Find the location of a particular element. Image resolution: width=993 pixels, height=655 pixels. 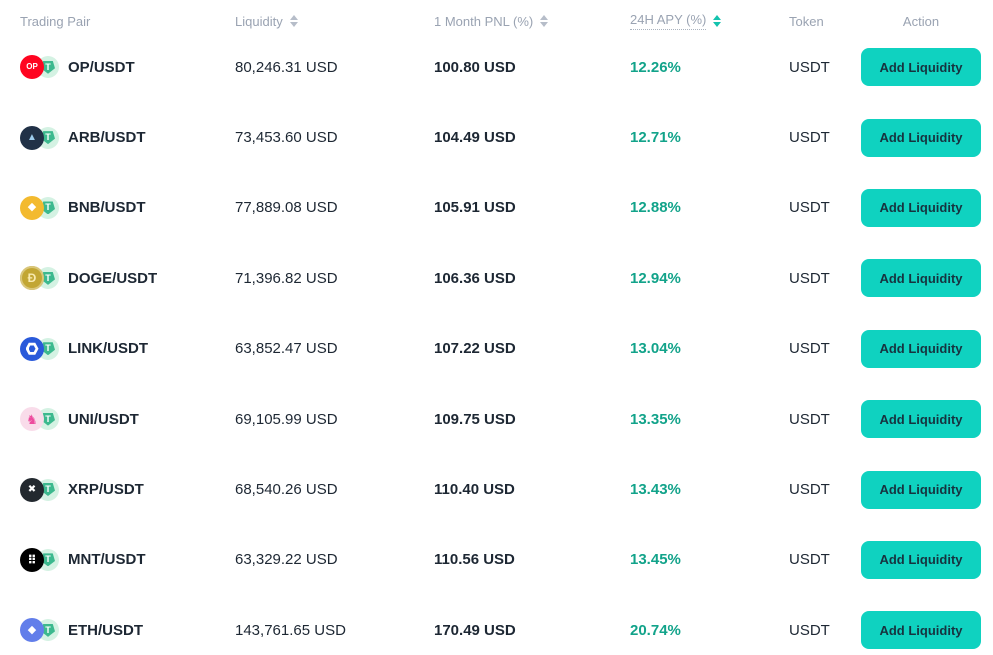

apy-value: 12.94% is located at coordinates (655, 278).